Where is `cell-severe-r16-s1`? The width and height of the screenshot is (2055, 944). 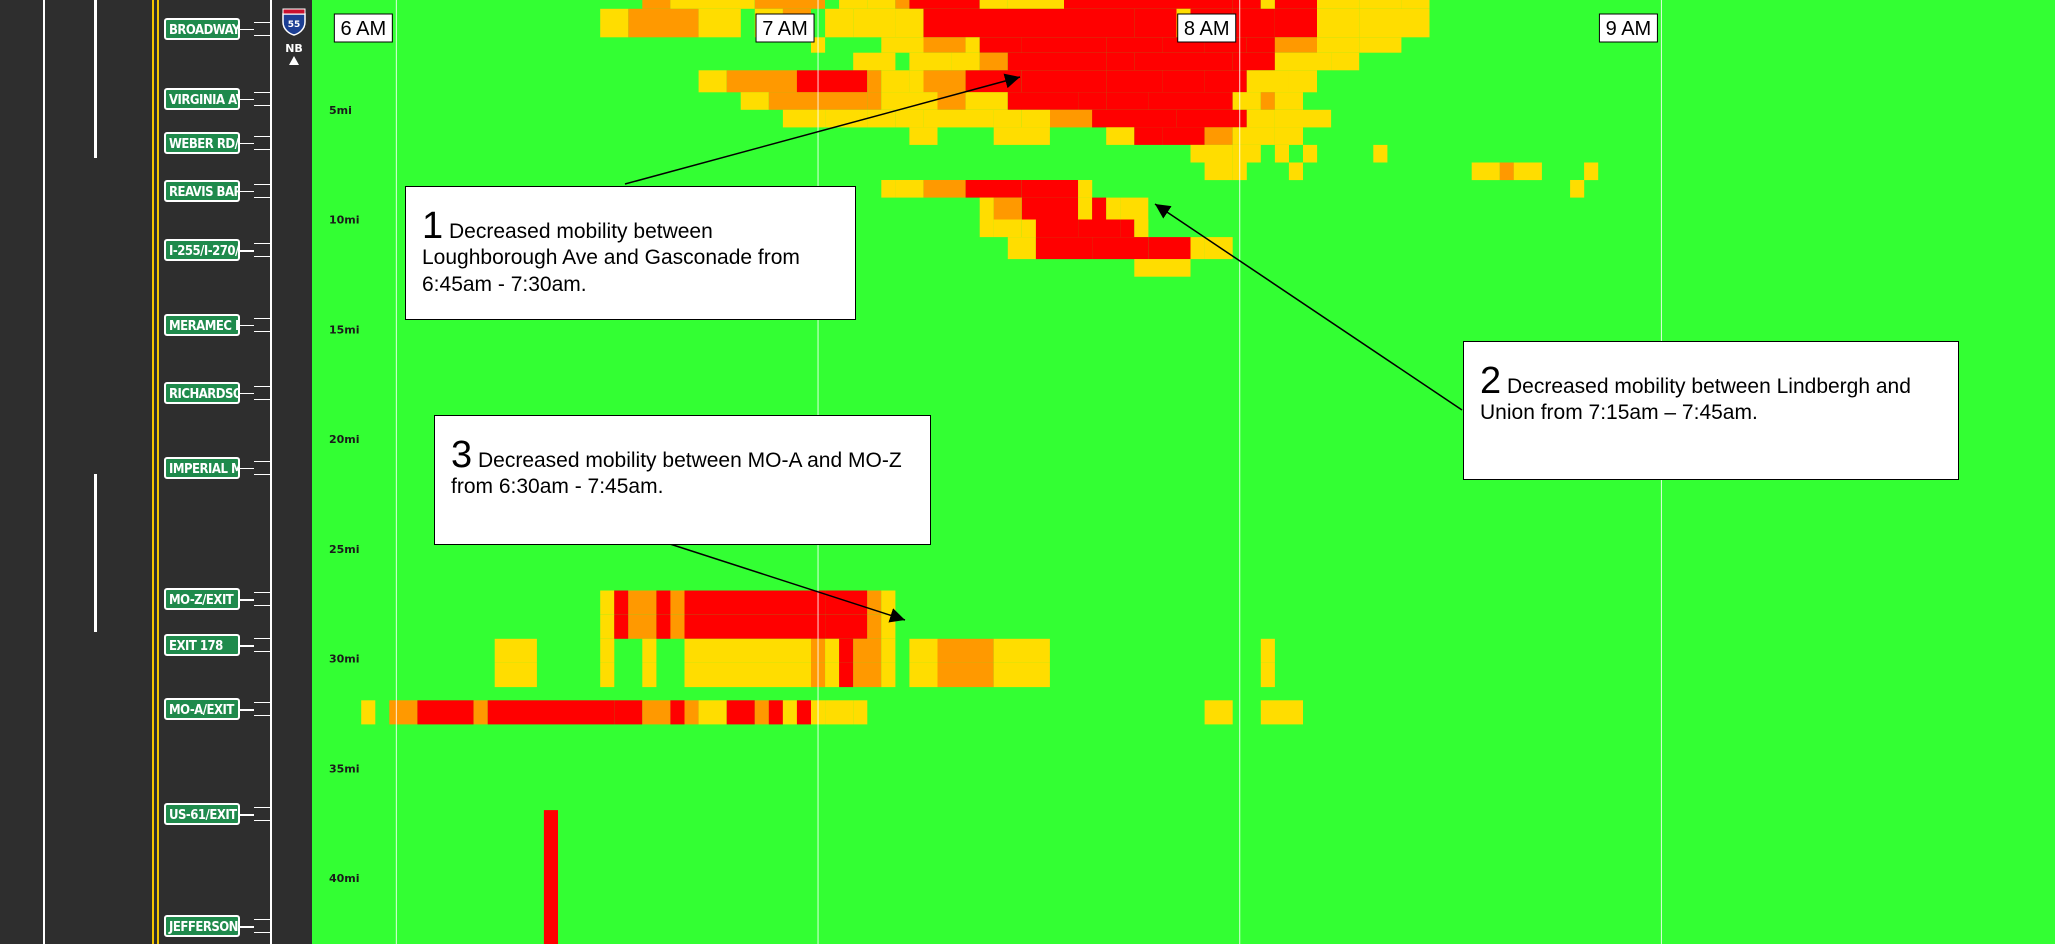
cell-severe-r16-s1 is located at coordinates (621, 626).